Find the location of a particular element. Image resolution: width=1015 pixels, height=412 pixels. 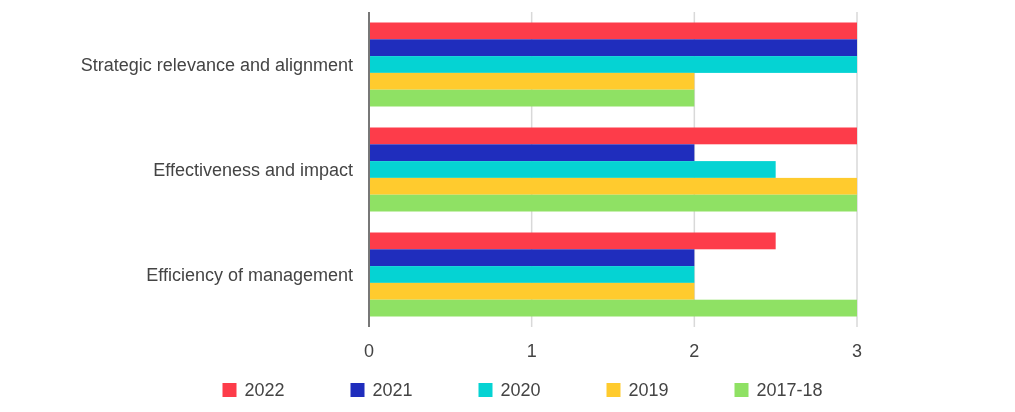

x-tick-label: 1 is located at coordinates (531, 351).